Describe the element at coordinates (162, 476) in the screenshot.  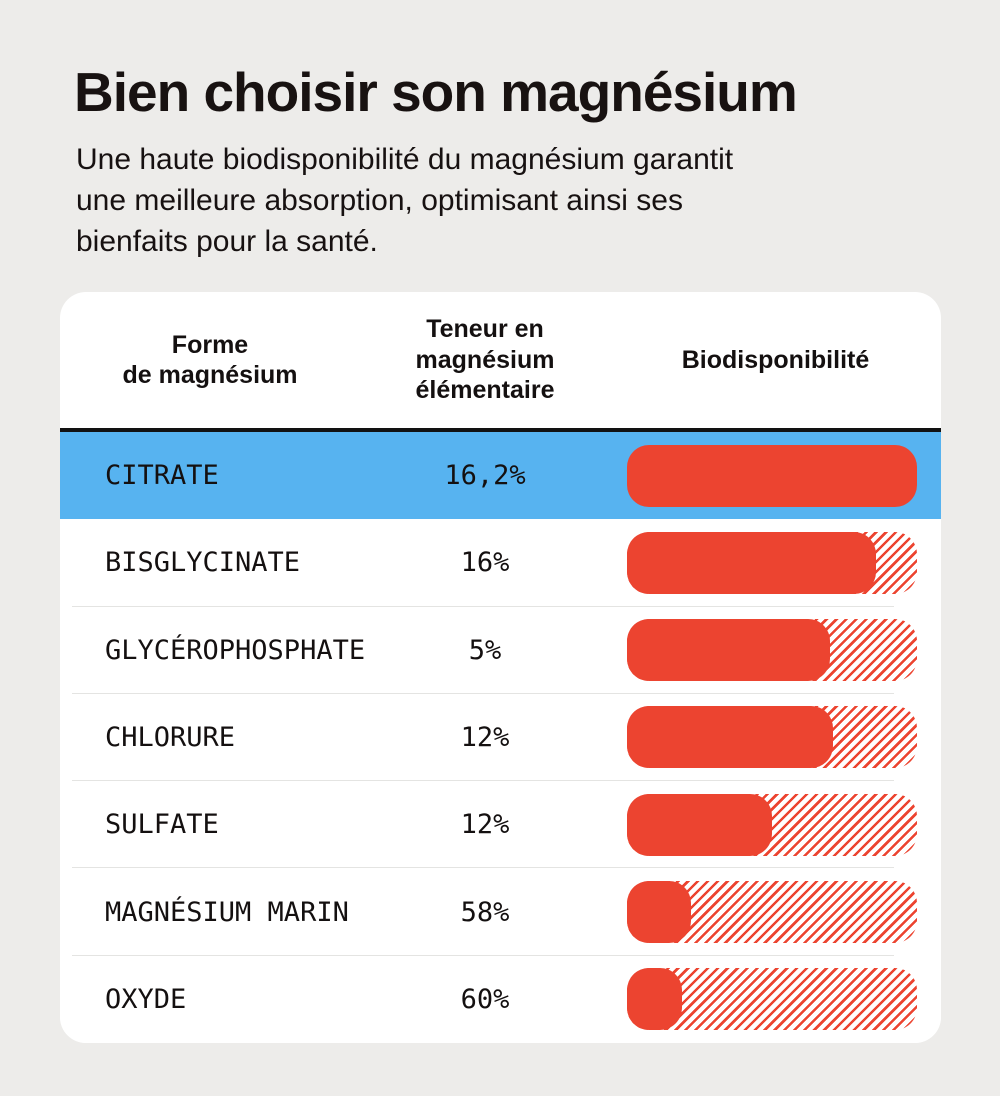
I see `magnesium-form-label: CITRATE` at that location.